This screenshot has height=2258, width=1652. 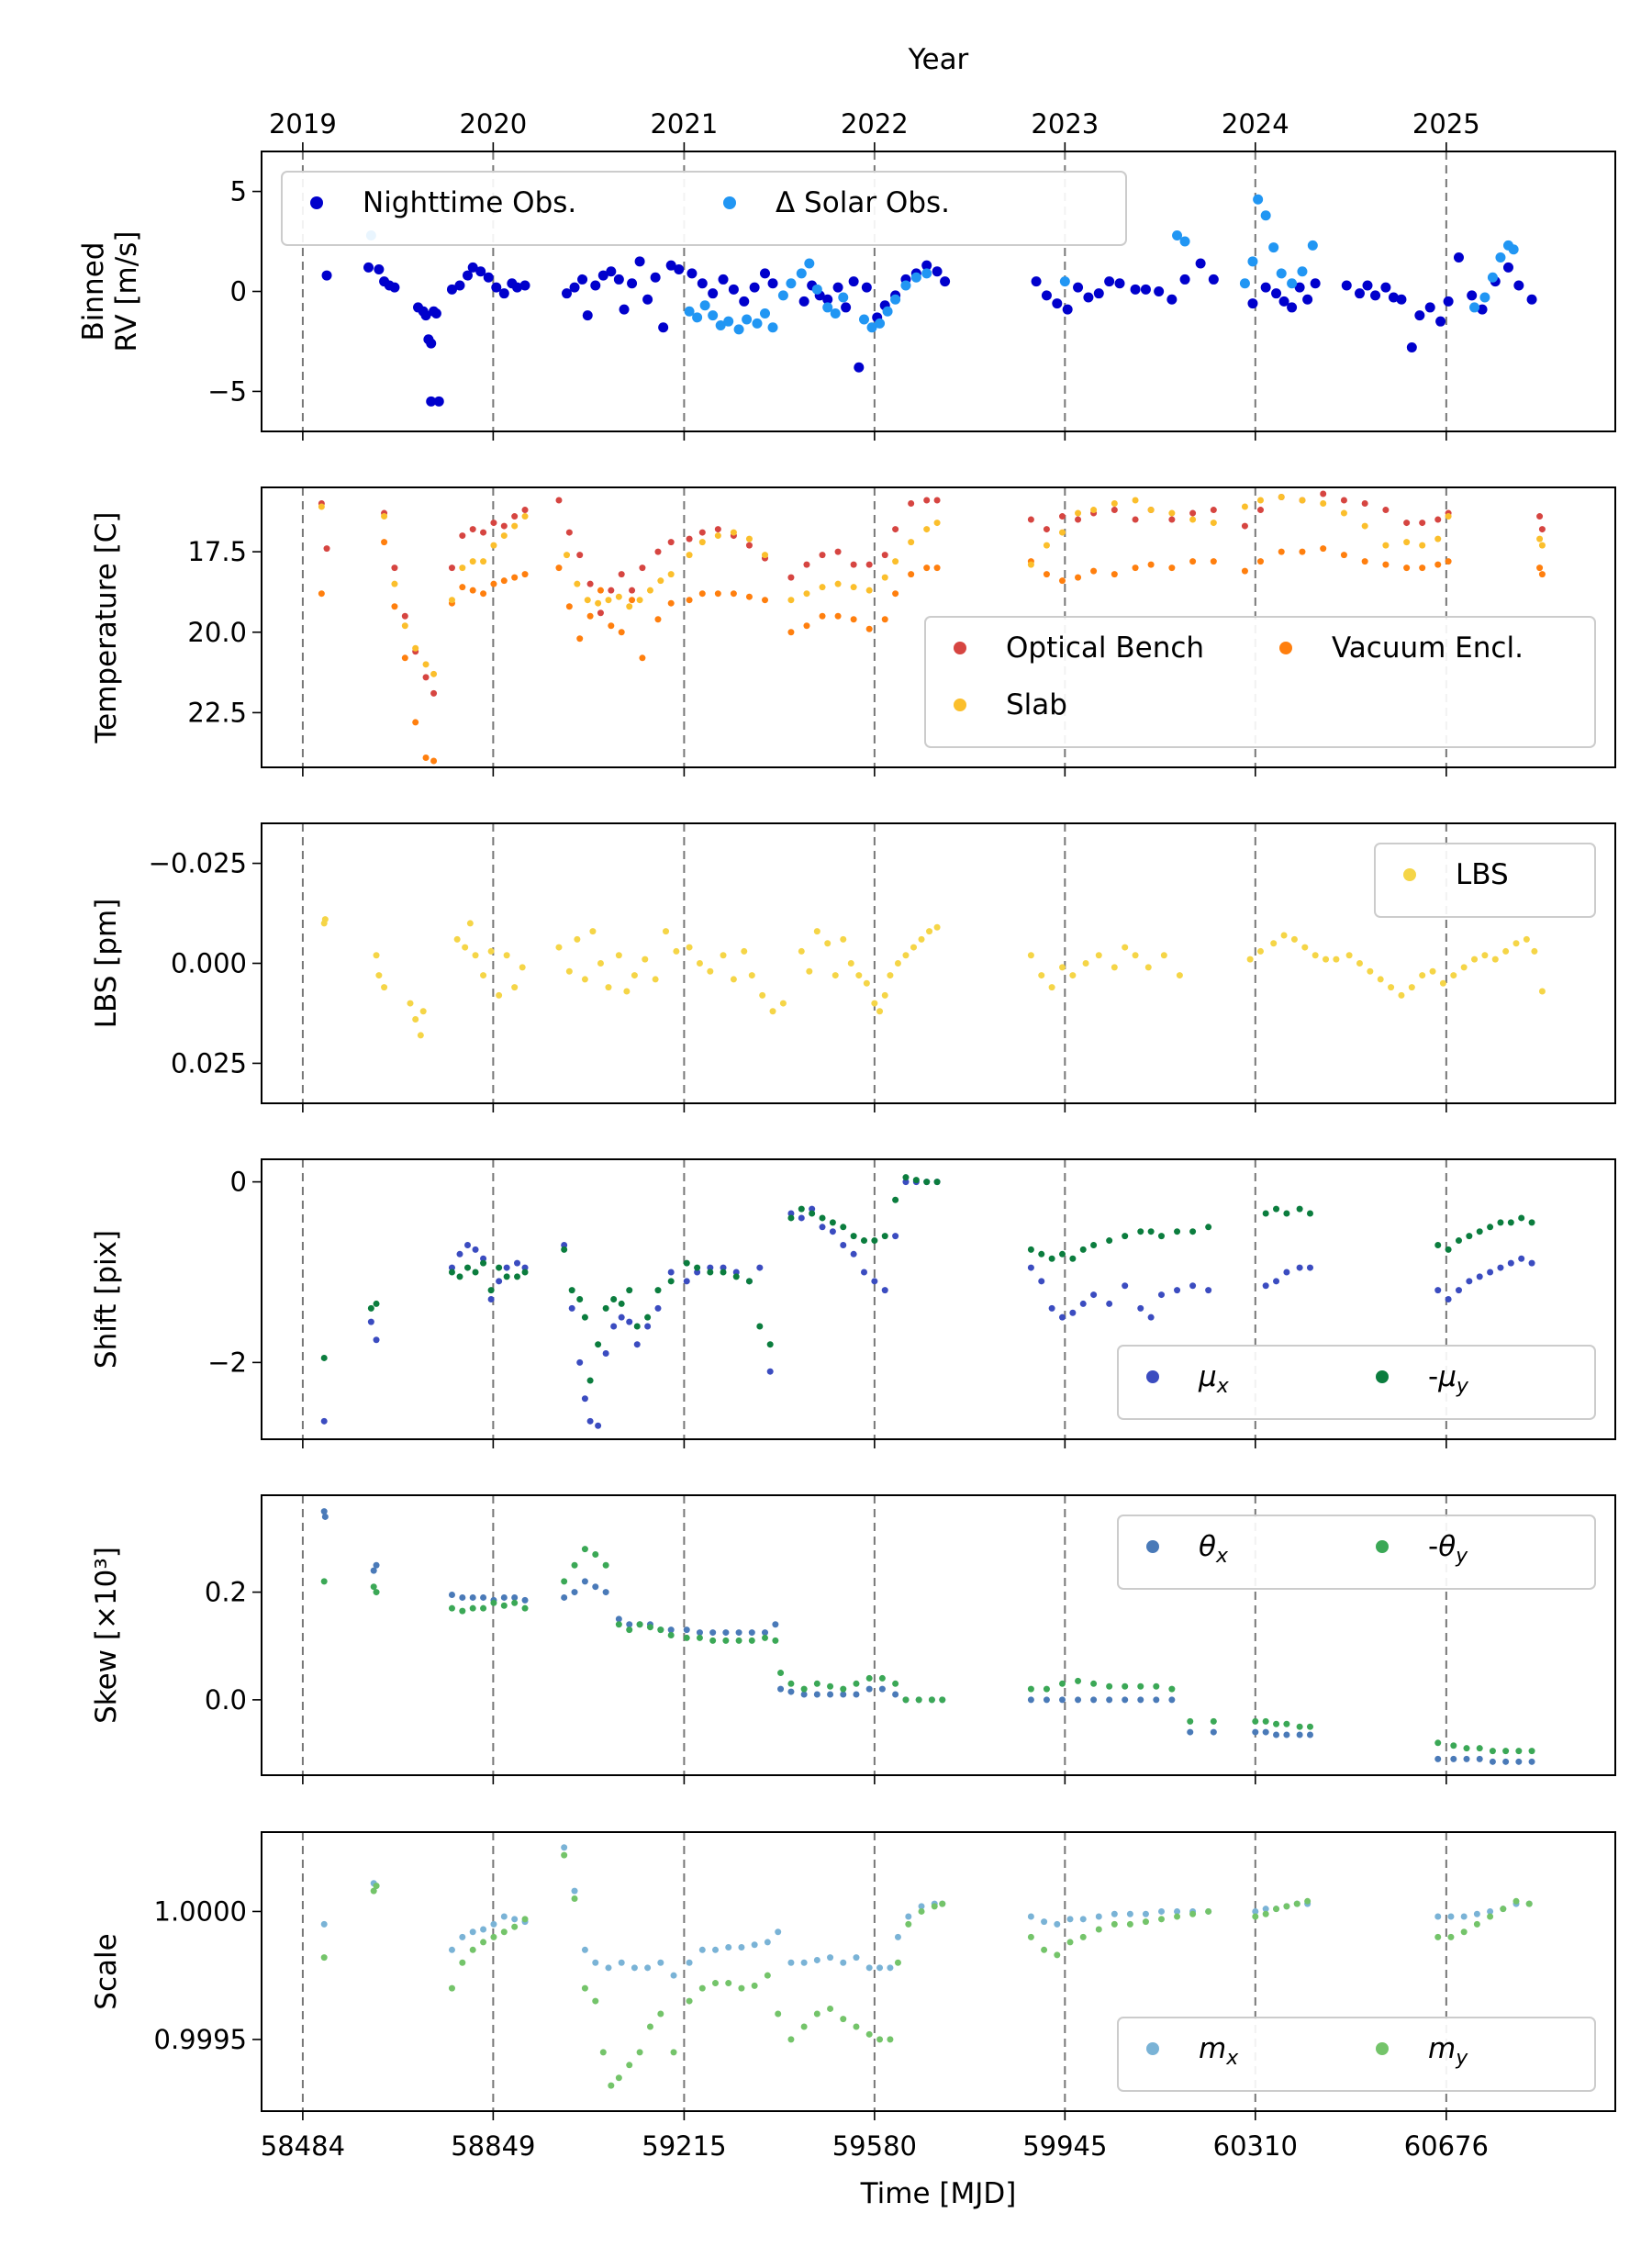 I want to click on legend-label: LBS, so click(x=1482, y=874).